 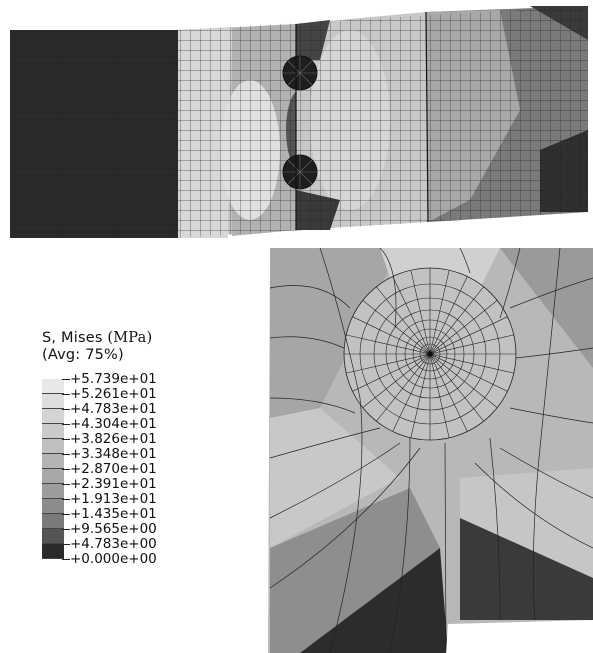 What do you see at coordinates (113, 409) in the screenshot?
I see `legend-tick-label: +4.783e+01` at bounding box center [113, 409].